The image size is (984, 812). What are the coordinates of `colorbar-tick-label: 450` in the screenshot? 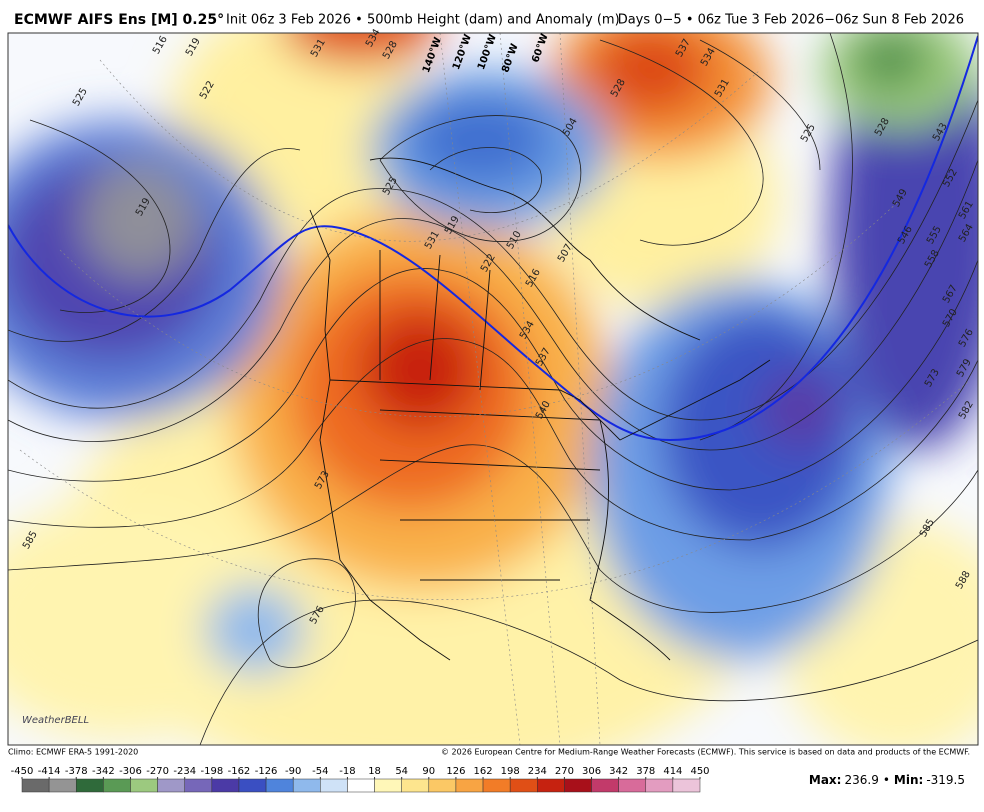 It's located at (699, 771).